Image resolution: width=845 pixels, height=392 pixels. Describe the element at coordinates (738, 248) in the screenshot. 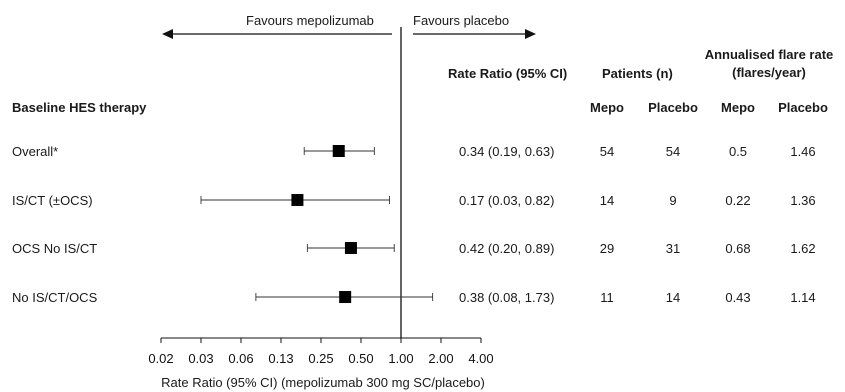

I see `row-rate-mepo: 0.68` at that location.